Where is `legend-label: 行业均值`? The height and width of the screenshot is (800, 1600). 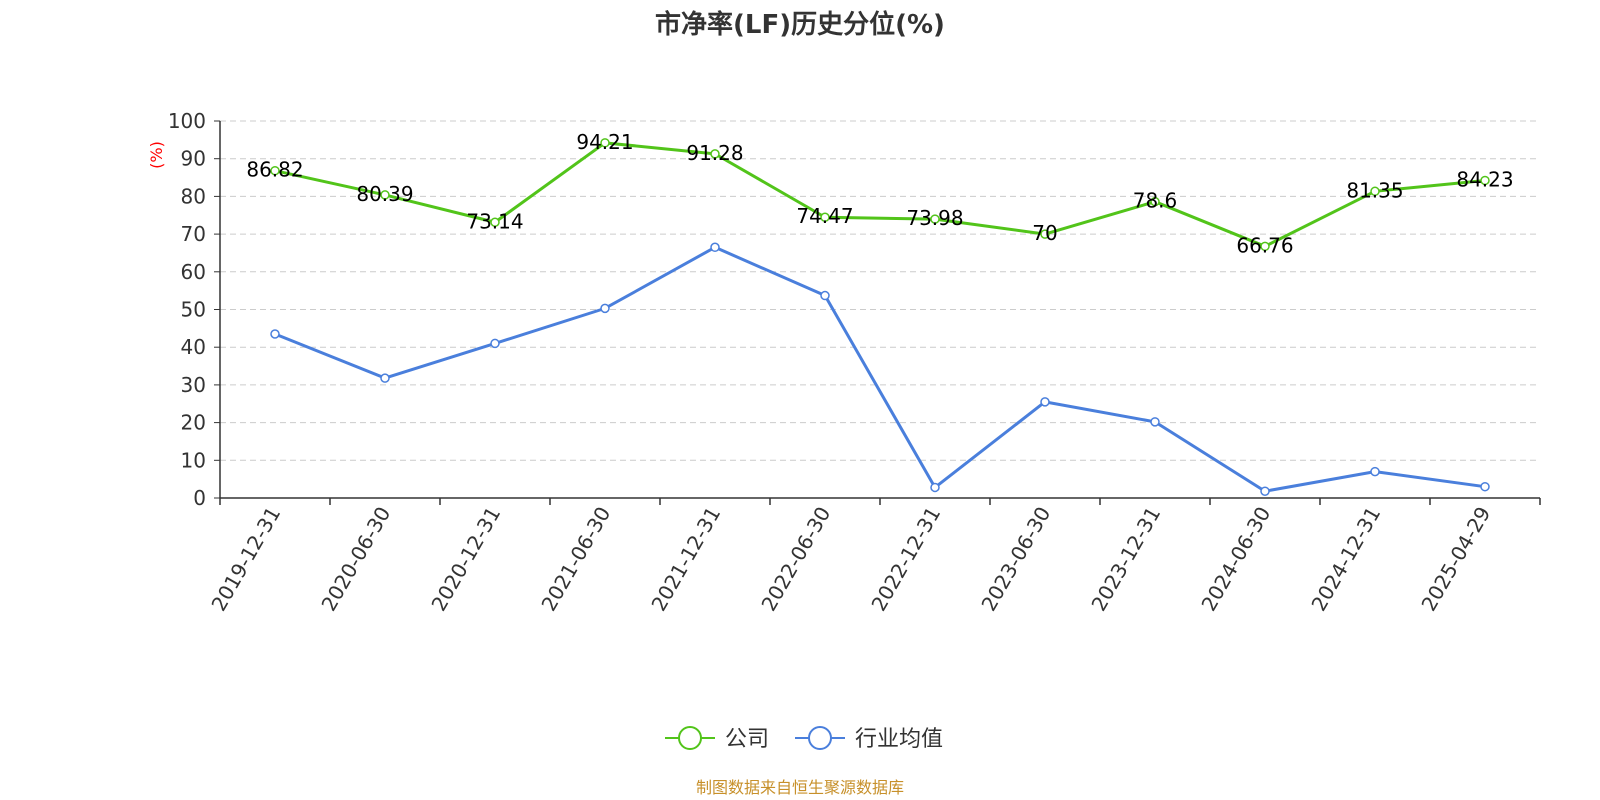
legend-label: 行业均值 is located at coordinates (899, 739).